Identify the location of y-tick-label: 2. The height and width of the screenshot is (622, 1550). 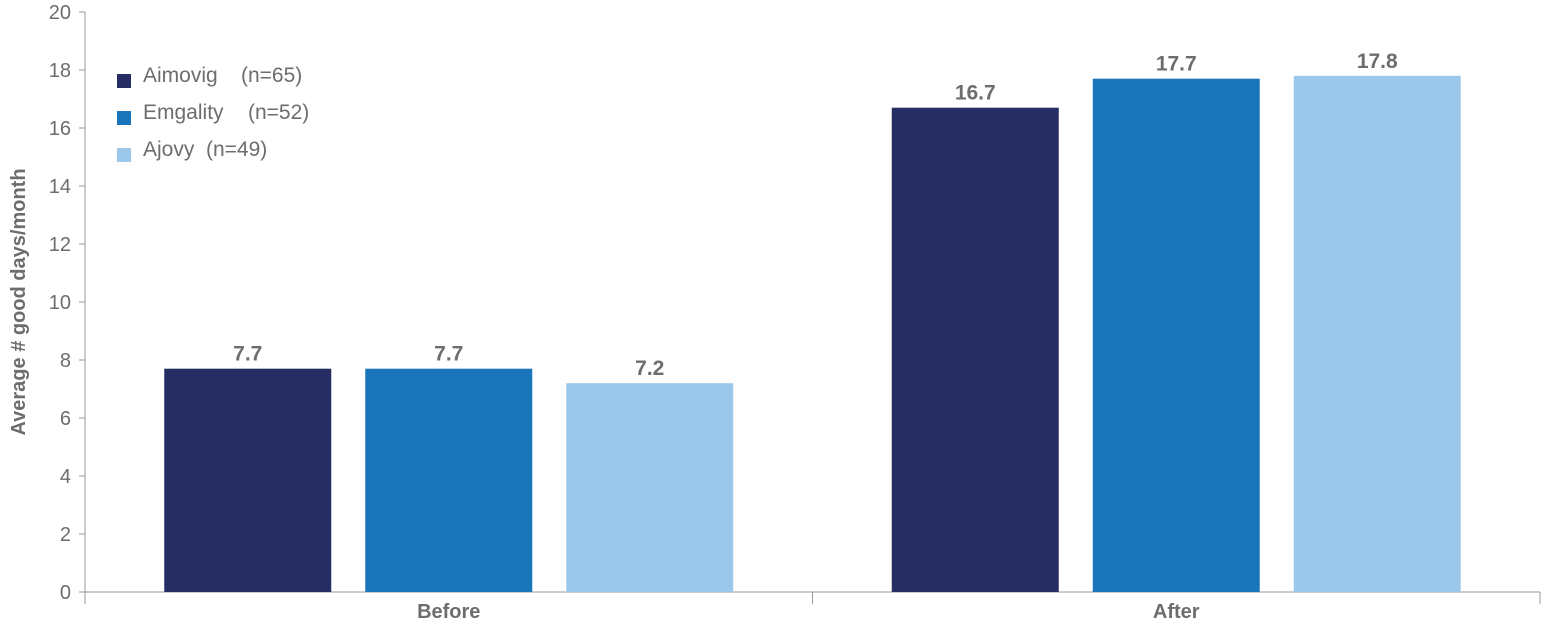
(65, 535).